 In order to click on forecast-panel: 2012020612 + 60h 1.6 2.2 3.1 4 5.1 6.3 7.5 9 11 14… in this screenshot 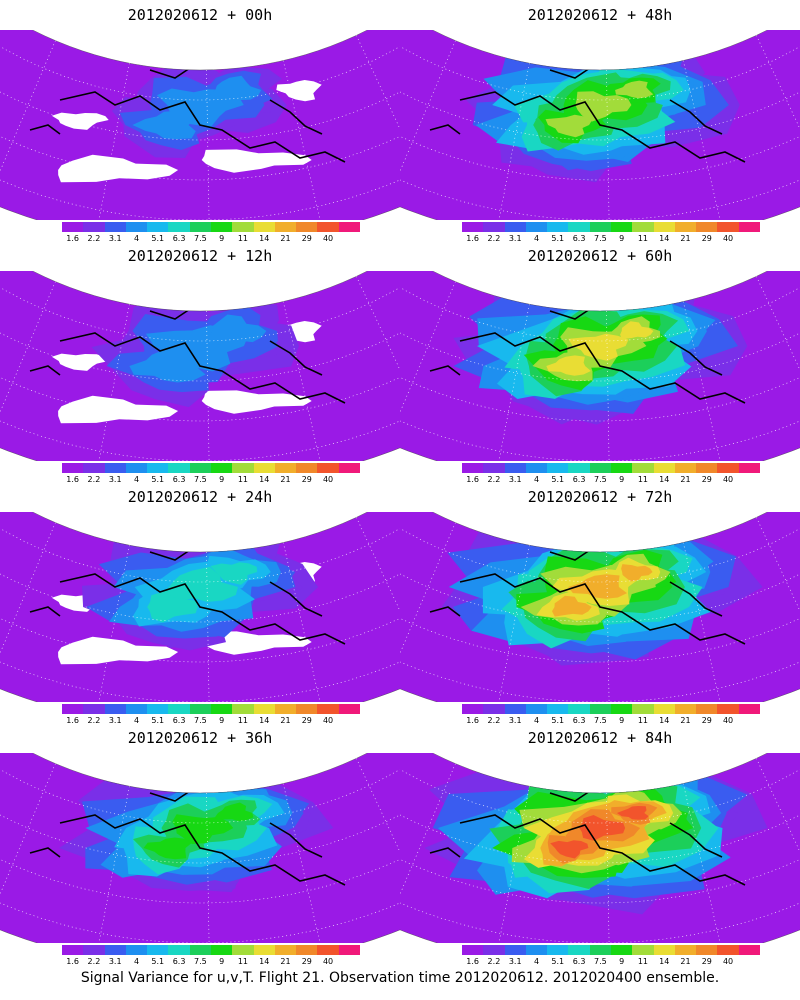, I will do `click(600, 362)`.